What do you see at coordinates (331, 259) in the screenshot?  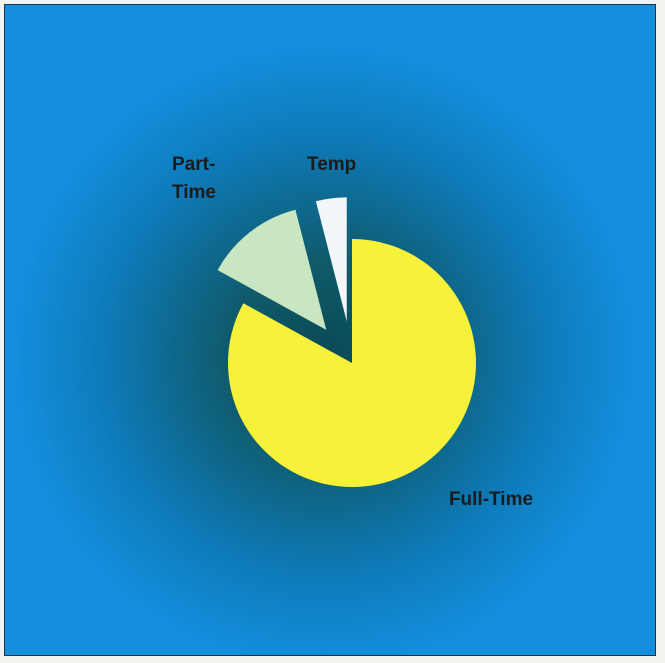 I see `slice-temp` at bounding box center [331, 259].